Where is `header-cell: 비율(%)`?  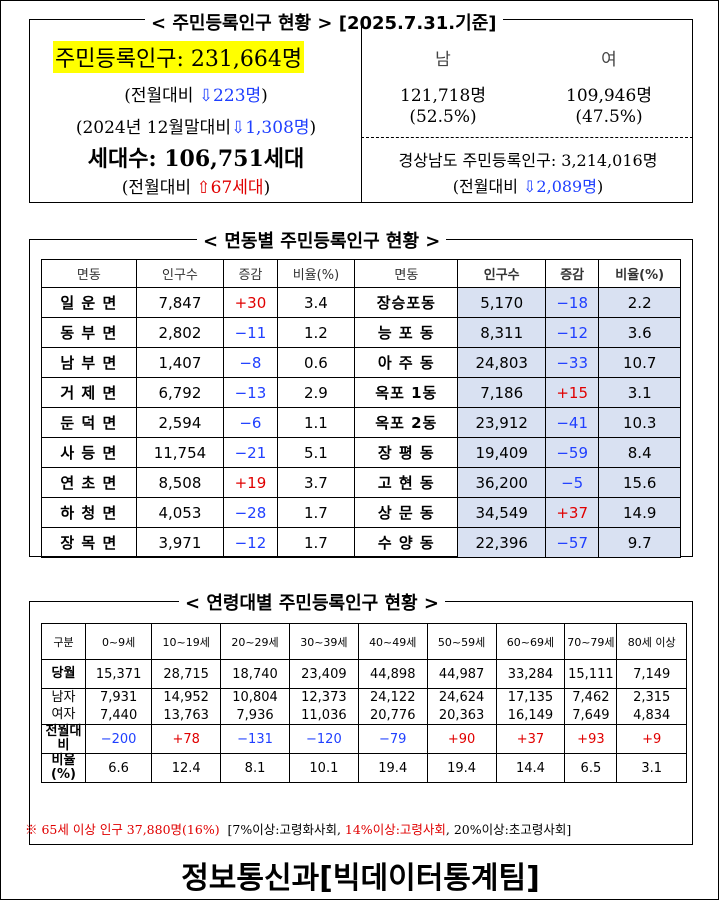
header-cell: 비율(%) is located at coordinates (316, 273).